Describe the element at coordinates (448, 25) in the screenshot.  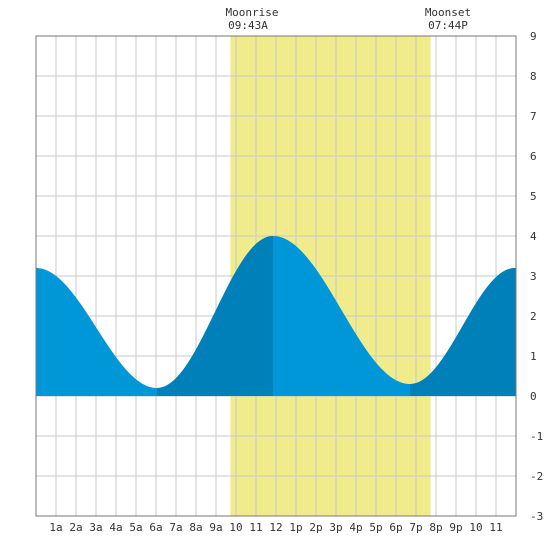
I see `moonset-time: 07:44P` at that location.